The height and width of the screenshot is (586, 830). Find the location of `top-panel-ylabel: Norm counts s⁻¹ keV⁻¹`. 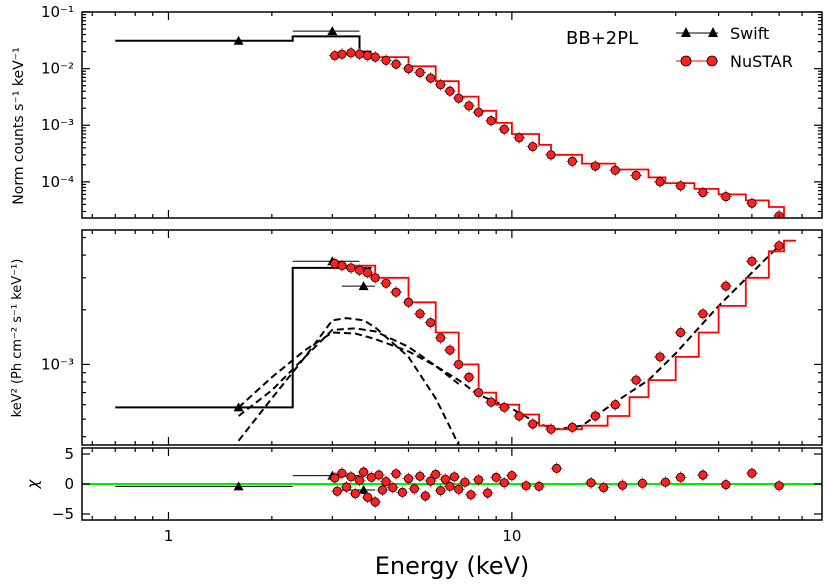

top-panel-ylabel: Norm counts s⁻¹ keV⁻¹ is located at coordinates (19, 125).